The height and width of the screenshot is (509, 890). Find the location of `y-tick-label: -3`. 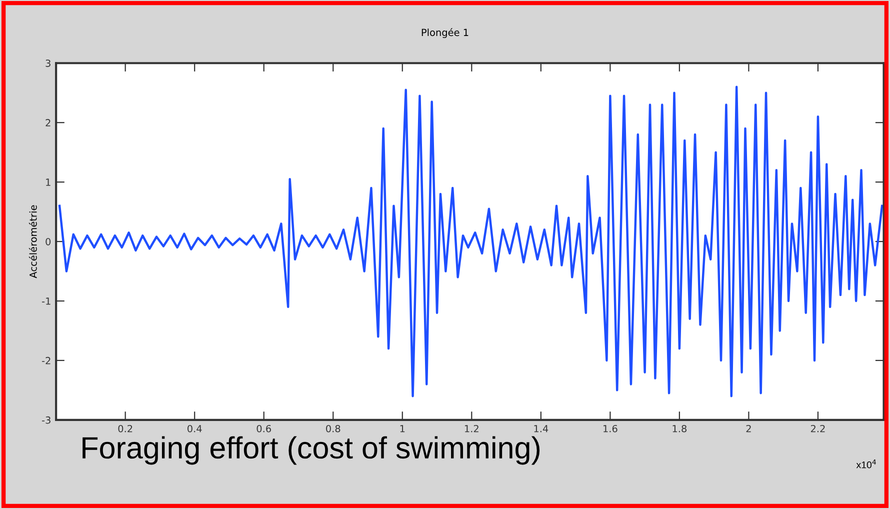

y-tick-label: -3 is located at coordinates (46, 420).